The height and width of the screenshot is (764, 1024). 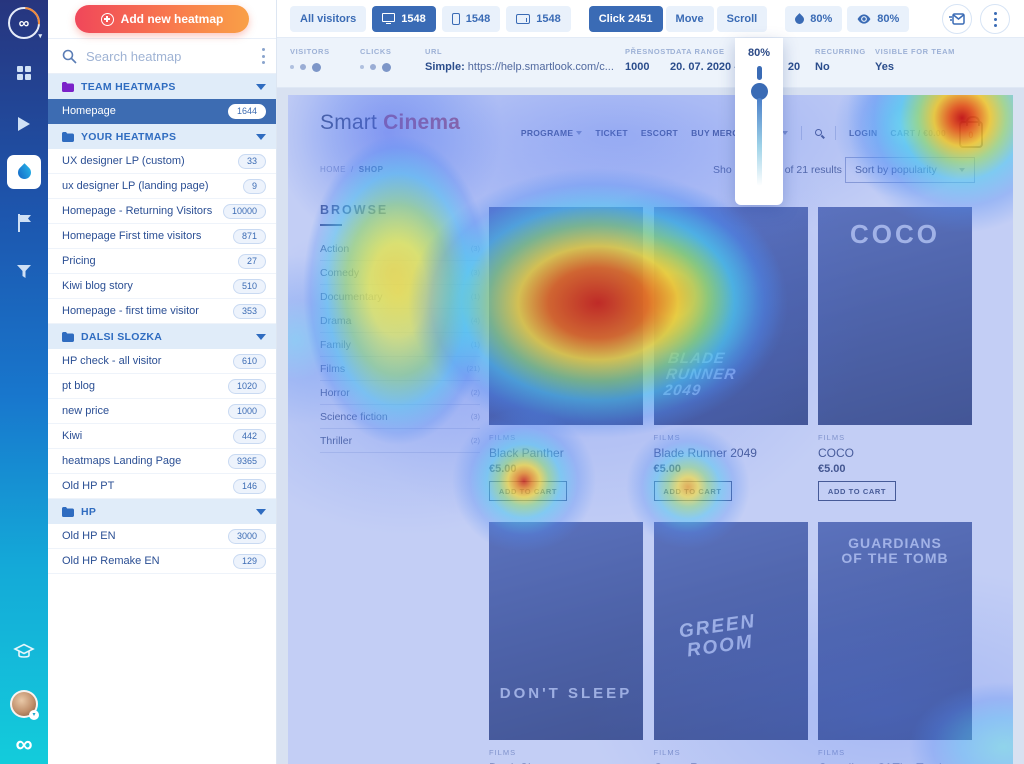 What do you see at coordinates (162, 136) in the screenshot?
I see `sidebar-section-header: YOUR HEATMAPS` at bounding box center [162, 136].